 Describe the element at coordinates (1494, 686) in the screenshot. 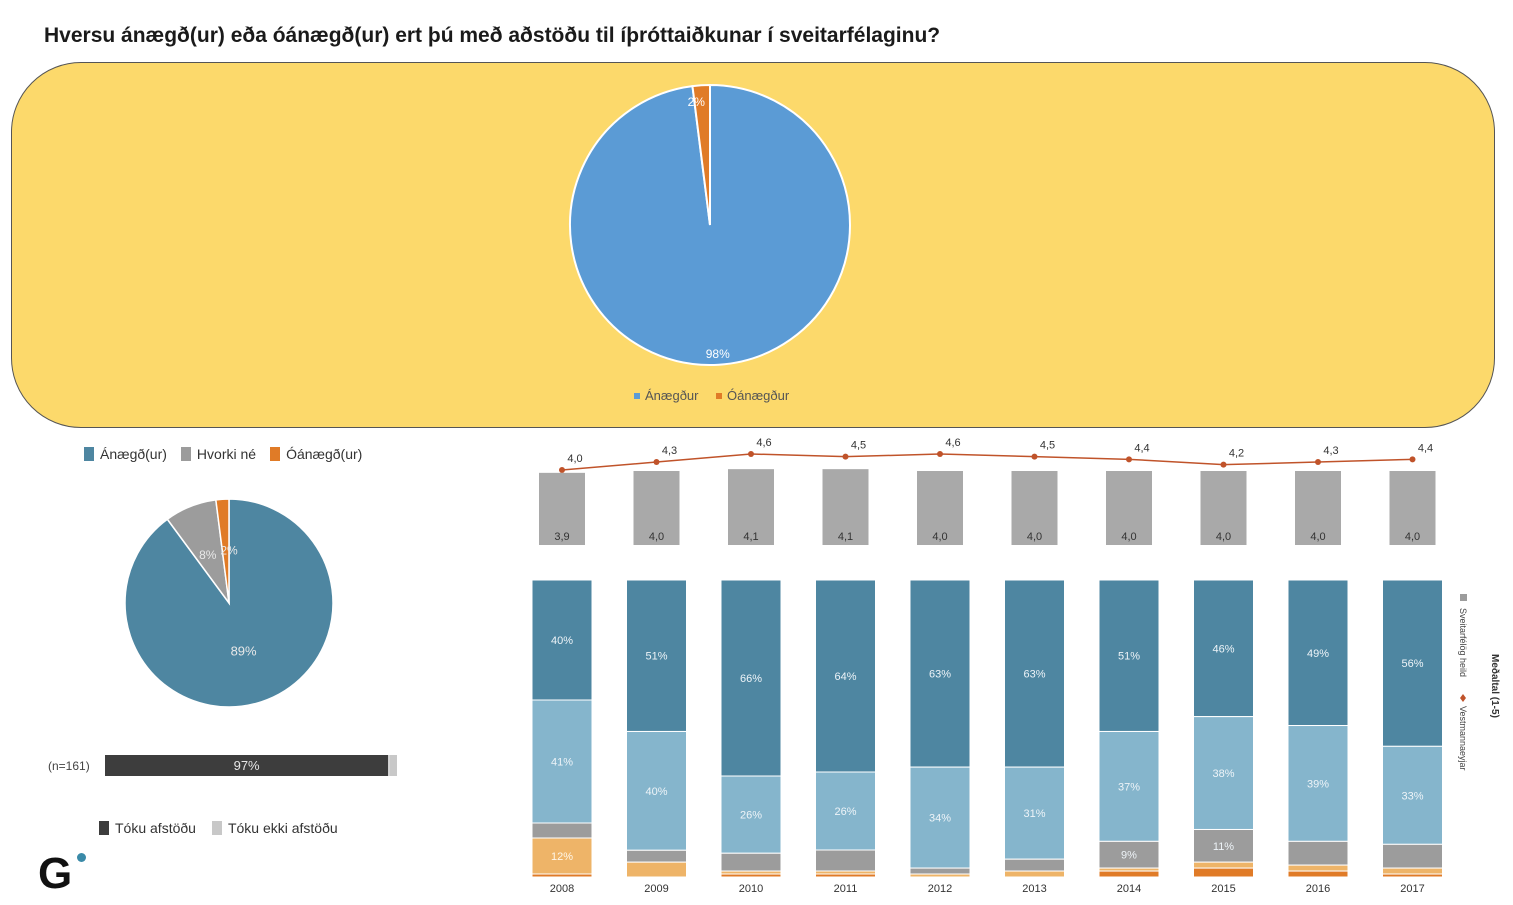

I see `mean-legend-title: Meðaltal (1-5)` at that location.